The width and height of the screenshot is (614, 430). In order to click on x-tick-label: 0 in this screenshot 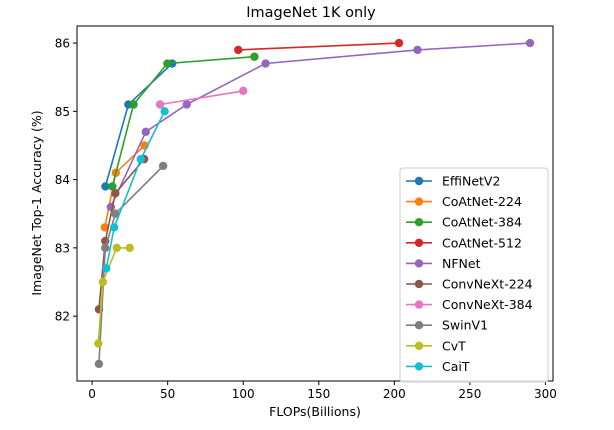, I will do `click(92, 394)`.